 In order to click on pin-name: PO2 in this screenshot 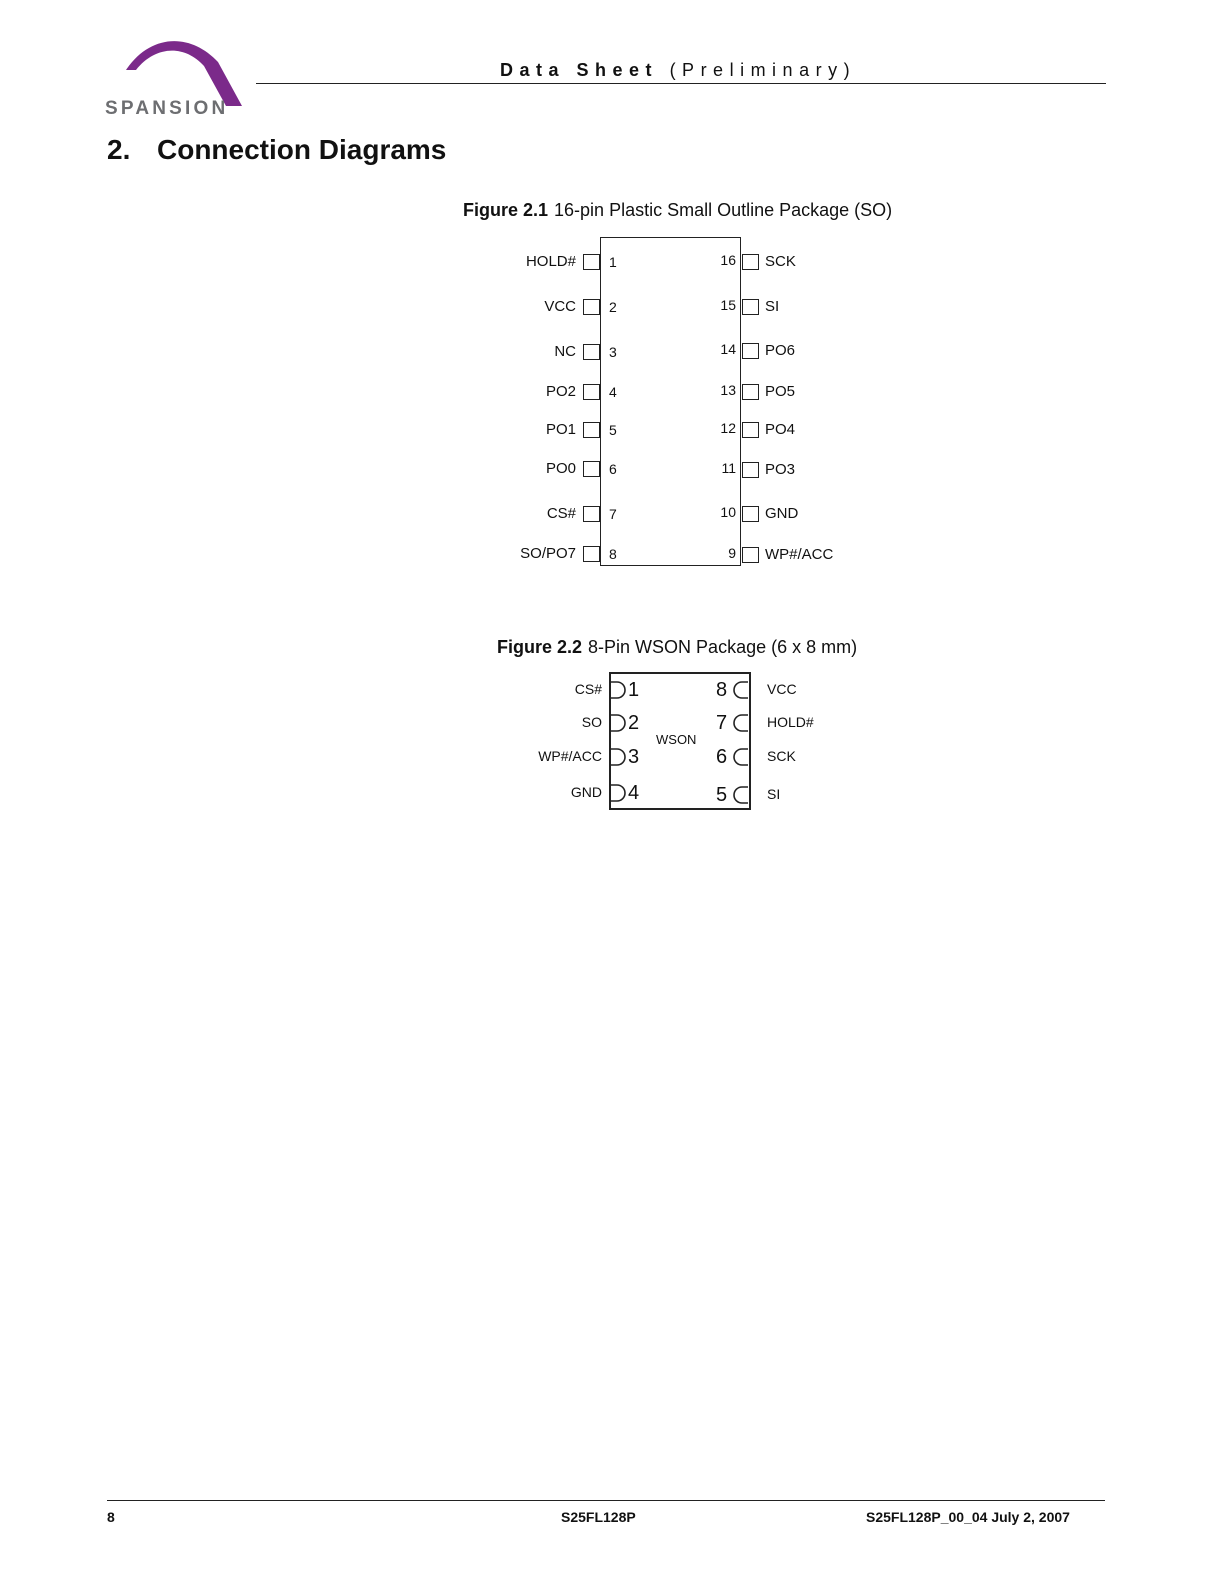, I will do `click(560, 391)`.